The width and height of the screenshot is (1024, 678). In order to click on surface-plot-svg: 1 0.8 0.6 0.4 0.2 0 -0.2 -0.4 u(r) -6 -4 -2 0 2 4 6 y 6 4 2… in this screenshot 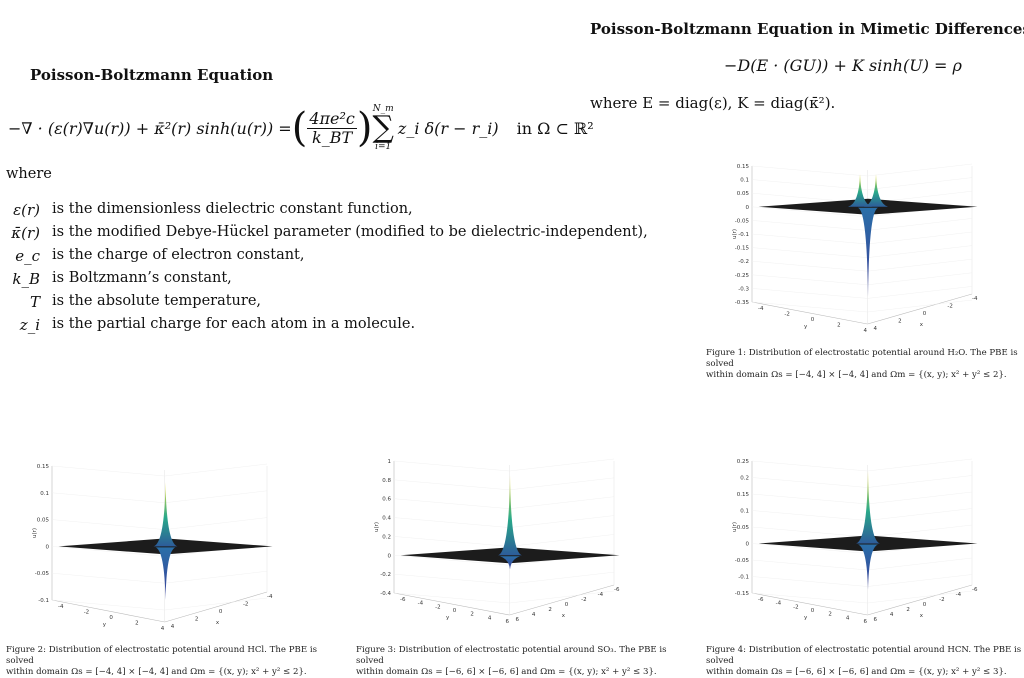, I will do `click(497, 540)`.